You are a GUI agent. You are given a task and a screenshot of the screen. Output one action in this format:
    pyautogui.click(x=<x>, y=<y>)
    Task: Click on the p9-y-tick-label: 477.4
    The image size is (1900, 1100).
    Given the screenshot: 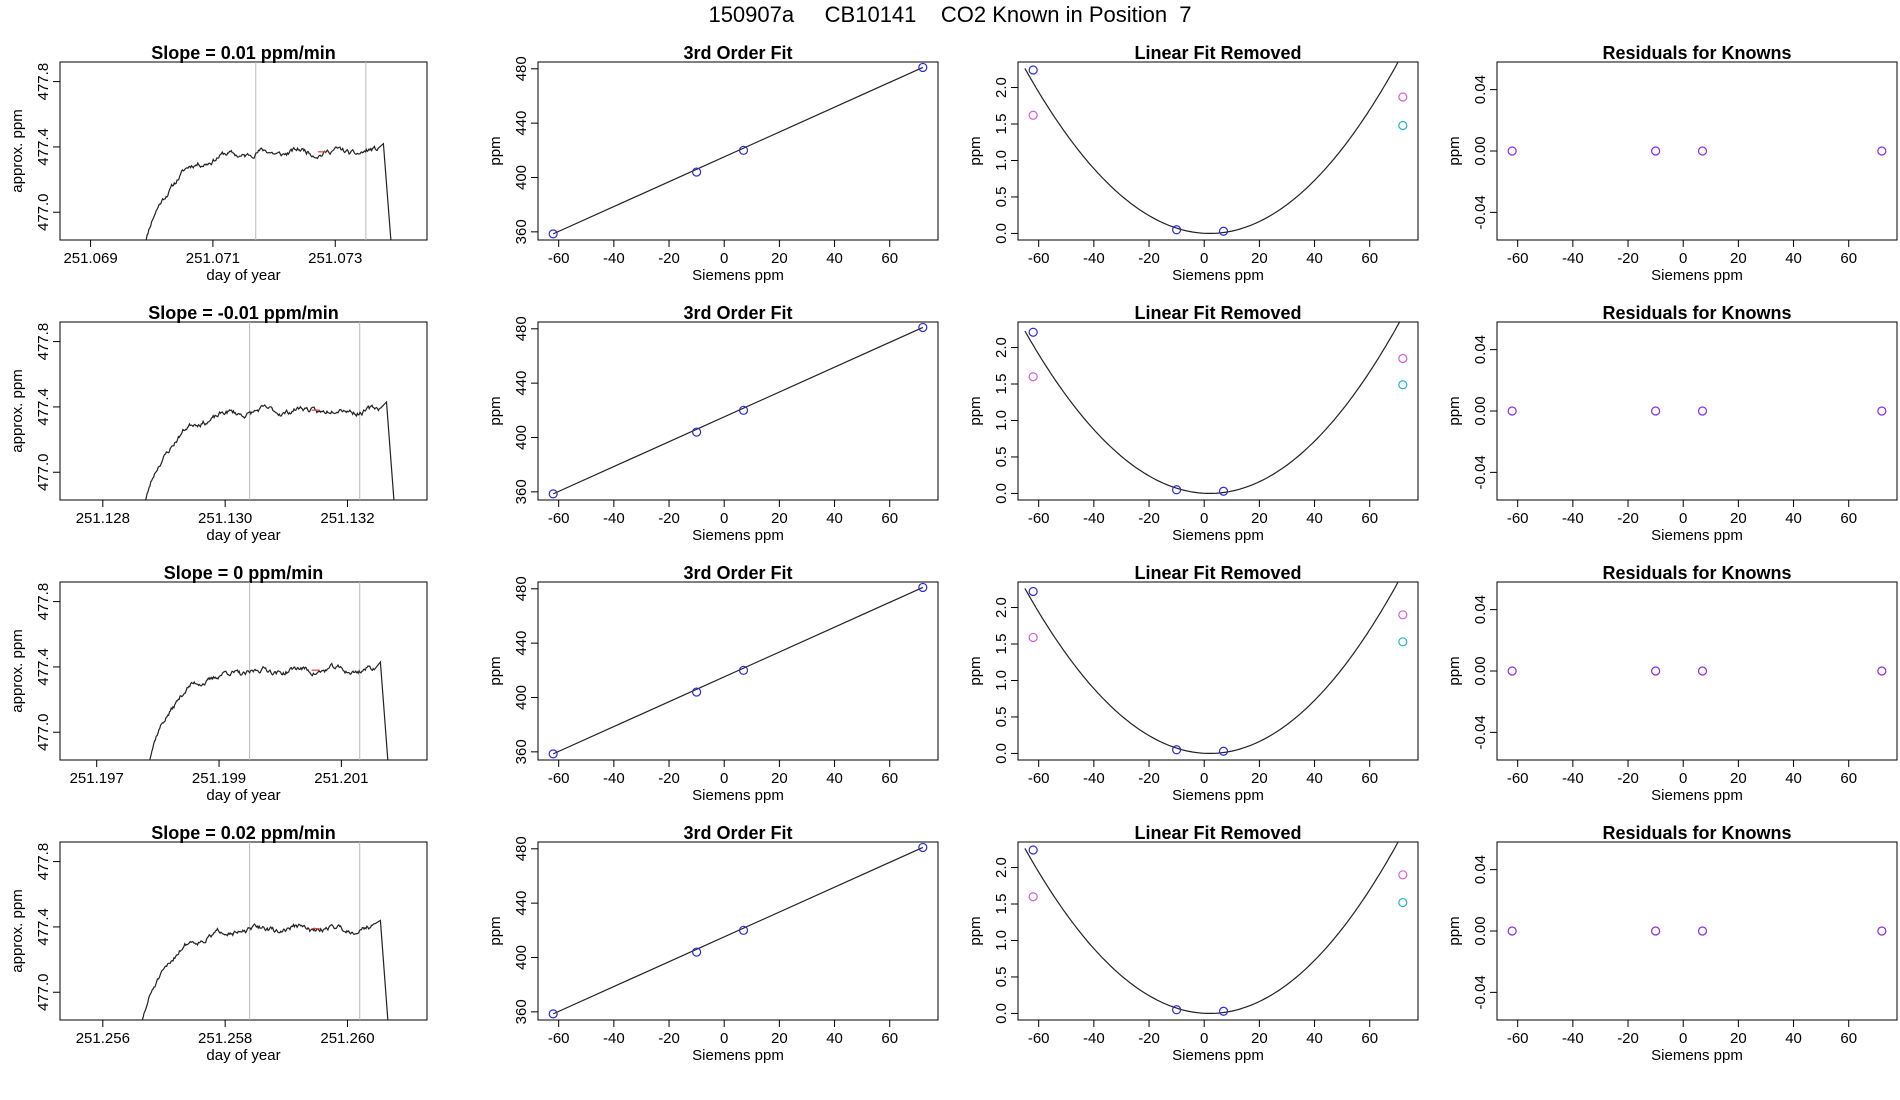 What is the action you would take?
    pyautogui.click(x=43, y=667)
    